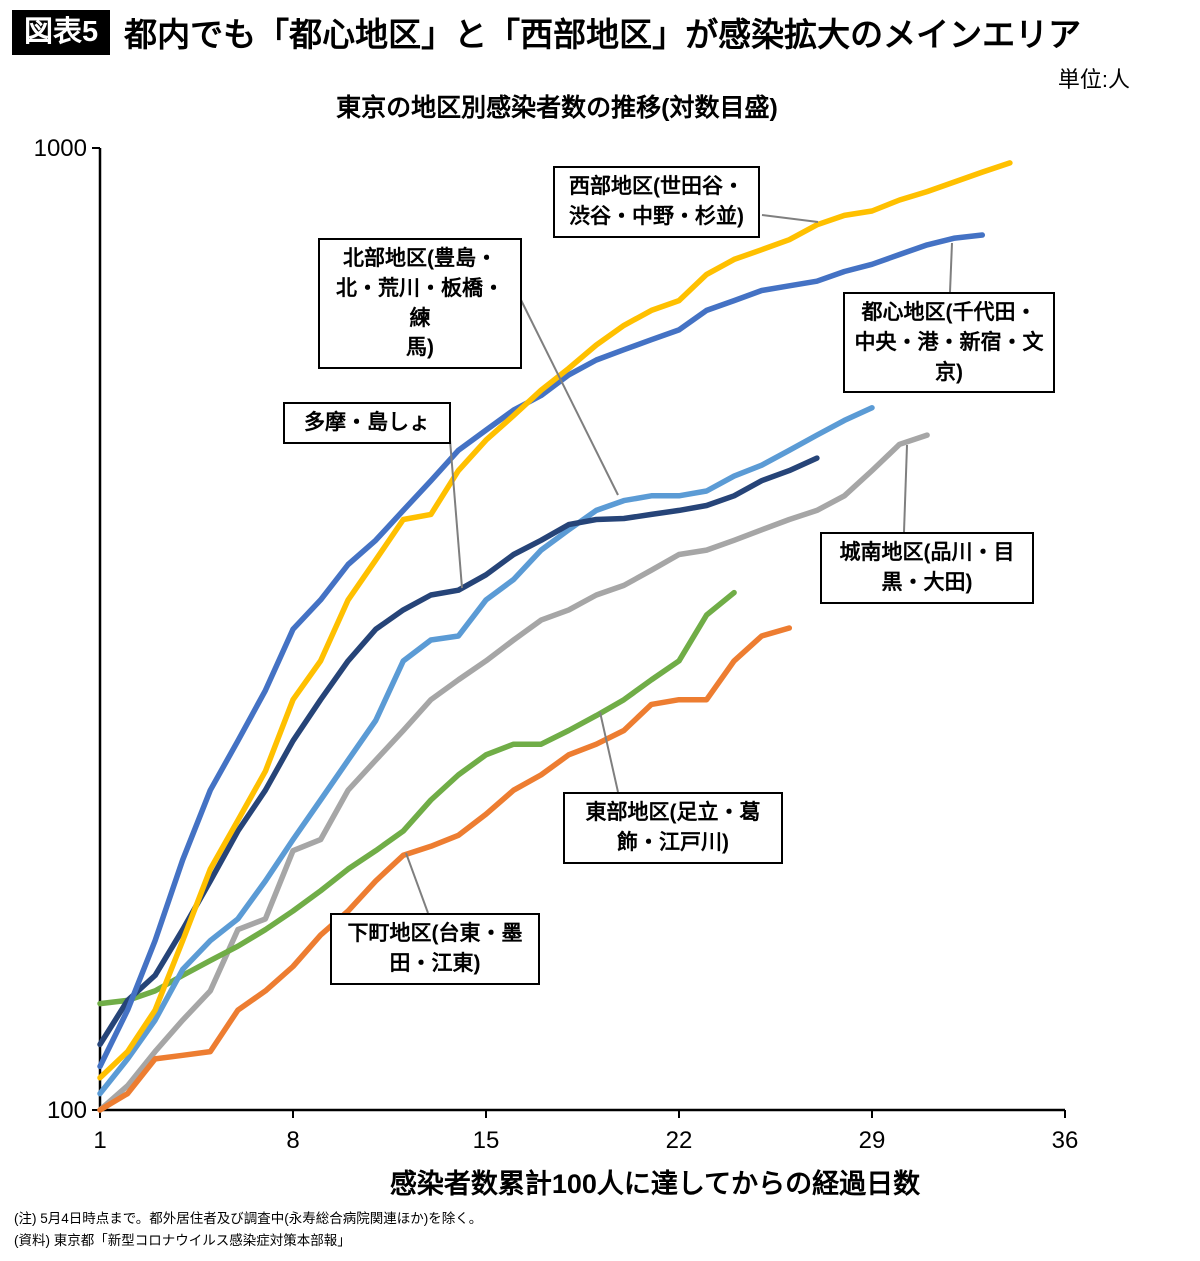 The image size is (1200, 1261). Describe the element at coordinates (182, 1241) in the screenshot. I see `note-line-2: (資料) 東京都「新型コロナウイルス感染症対策本部報」` at that location.